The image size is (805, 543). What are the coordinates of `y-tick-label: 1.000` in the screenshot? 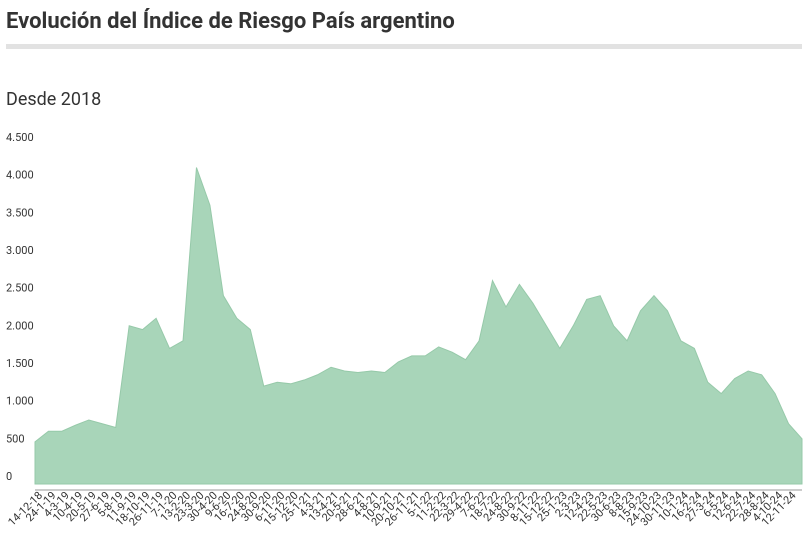 It's located at (20, 401).